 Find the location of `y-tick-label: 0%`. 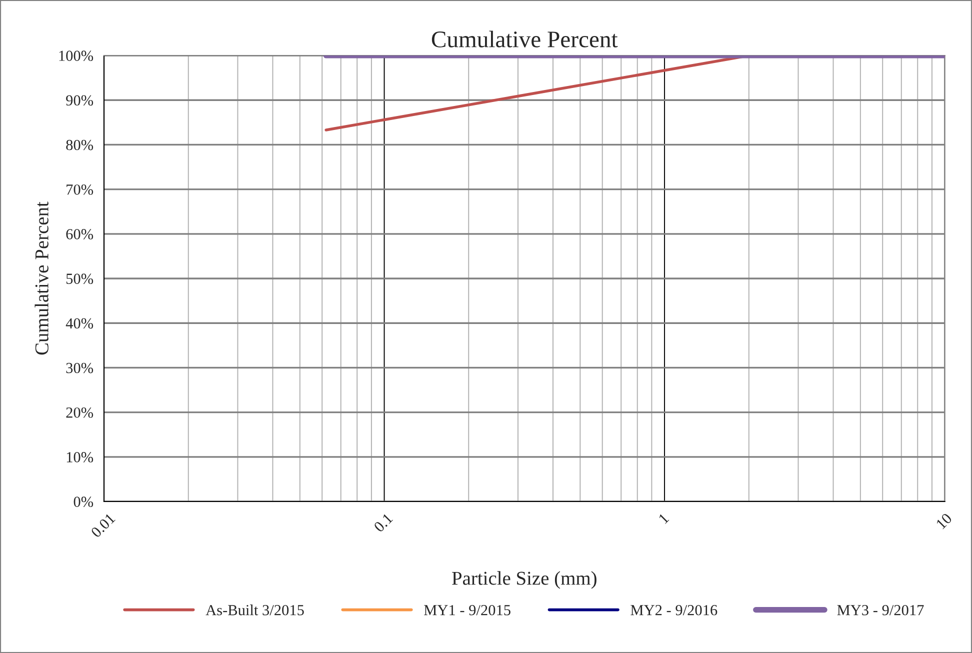

y-tick-label: 0% is located at coordinates (84, 502).